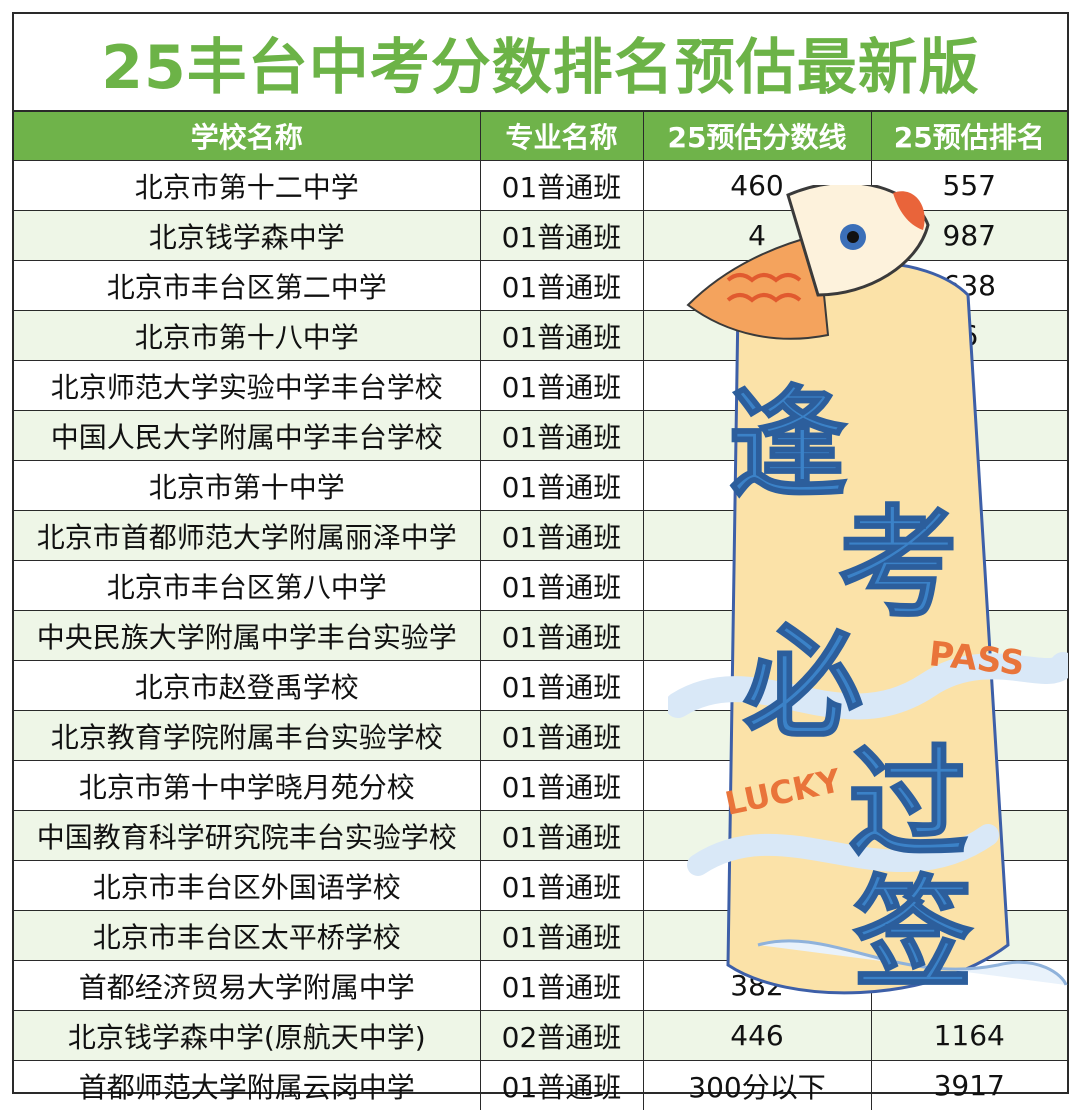 The image size is (1080, 1110). I want to click on cell-school: 北京师范大学实验中学丰台学校, so click(247, 386).